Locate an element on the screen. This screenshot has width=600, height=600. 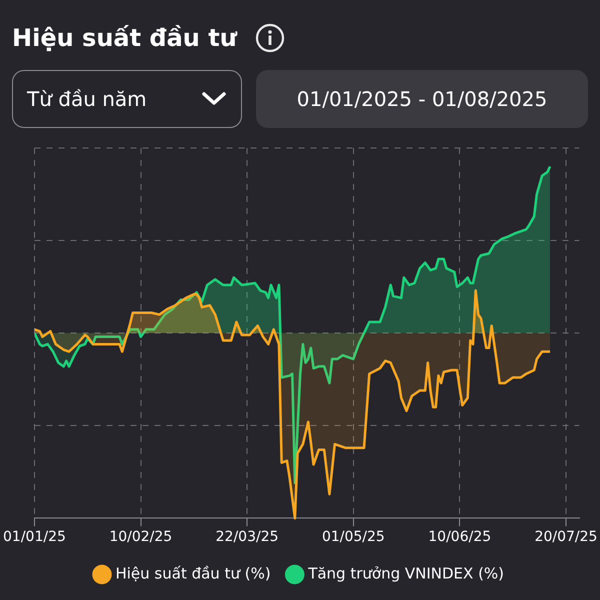
chart-title: Hiệu suất đầu tư is located at coordinates (124, 38).